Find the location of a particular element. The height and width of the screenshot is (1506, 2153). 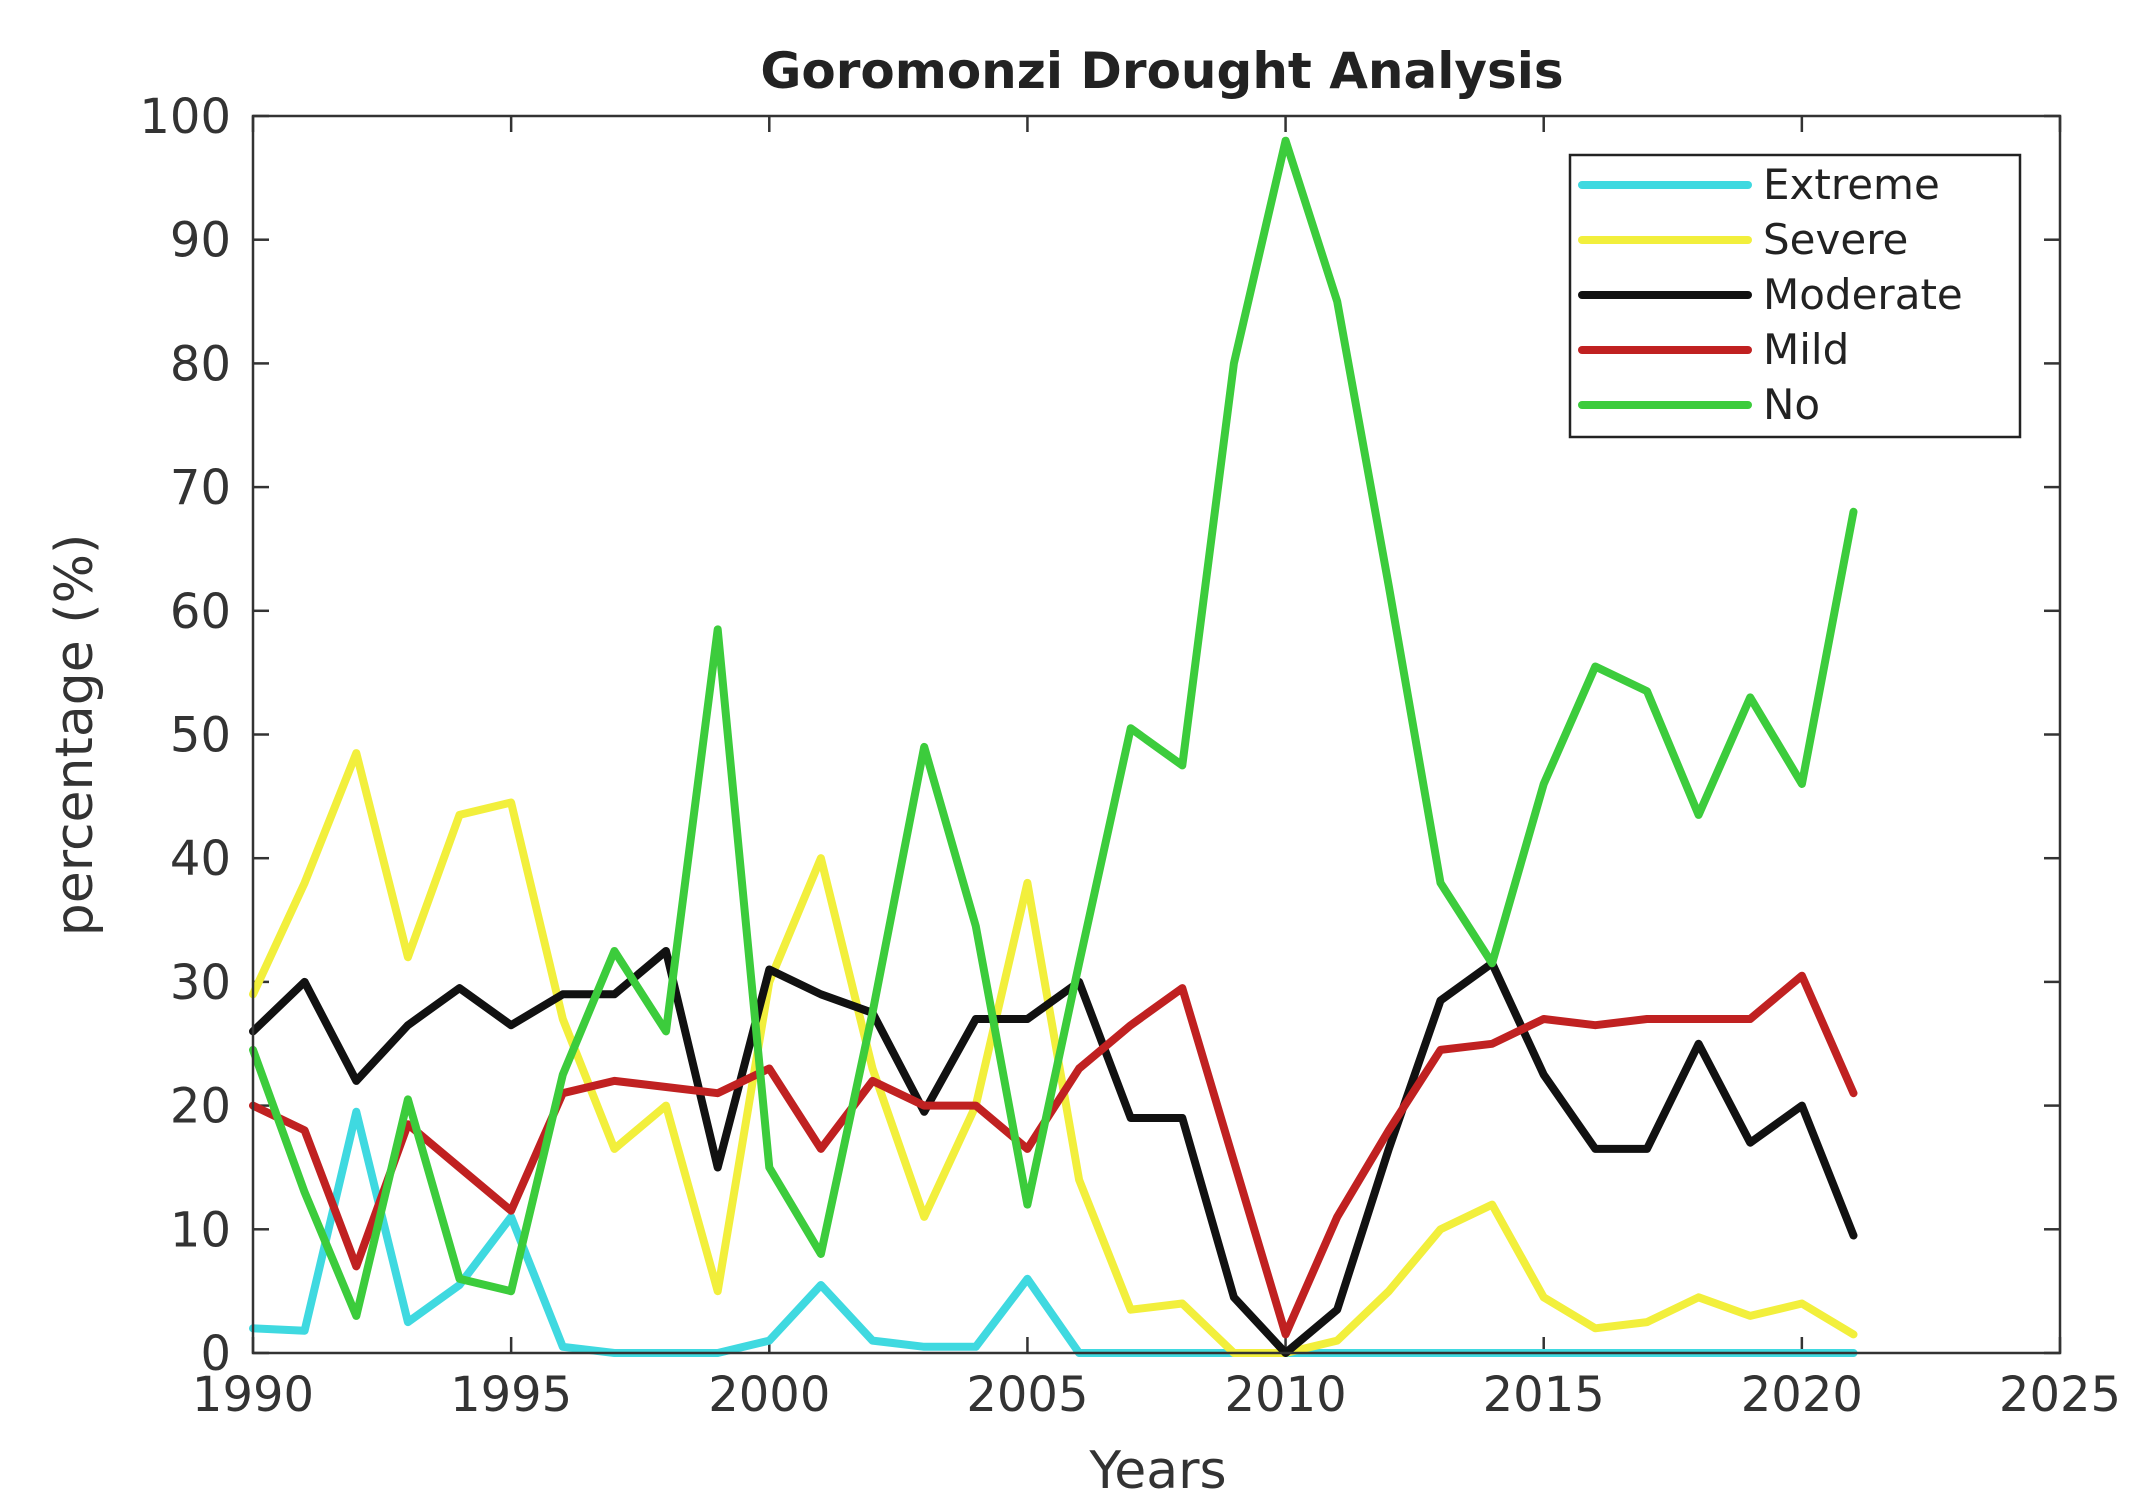

legend-label-mild: Mild is located at coordinates (1806, 349).